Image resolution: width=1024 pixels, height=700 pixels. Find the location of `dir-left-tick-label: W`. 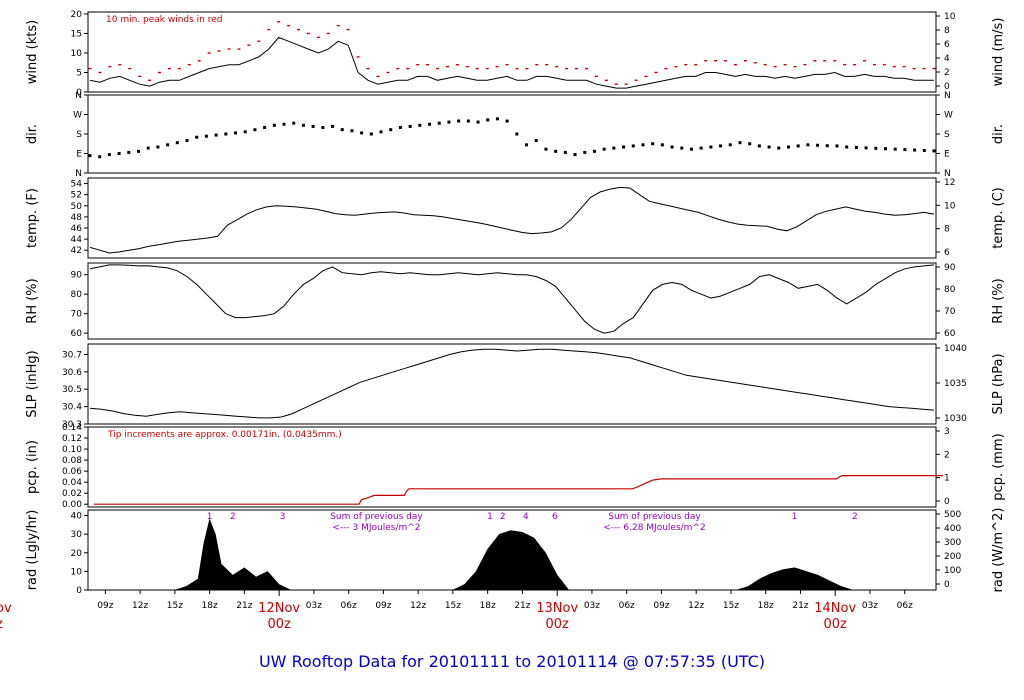

dir-left-tick-label: W is located at coordinates (77, 116).